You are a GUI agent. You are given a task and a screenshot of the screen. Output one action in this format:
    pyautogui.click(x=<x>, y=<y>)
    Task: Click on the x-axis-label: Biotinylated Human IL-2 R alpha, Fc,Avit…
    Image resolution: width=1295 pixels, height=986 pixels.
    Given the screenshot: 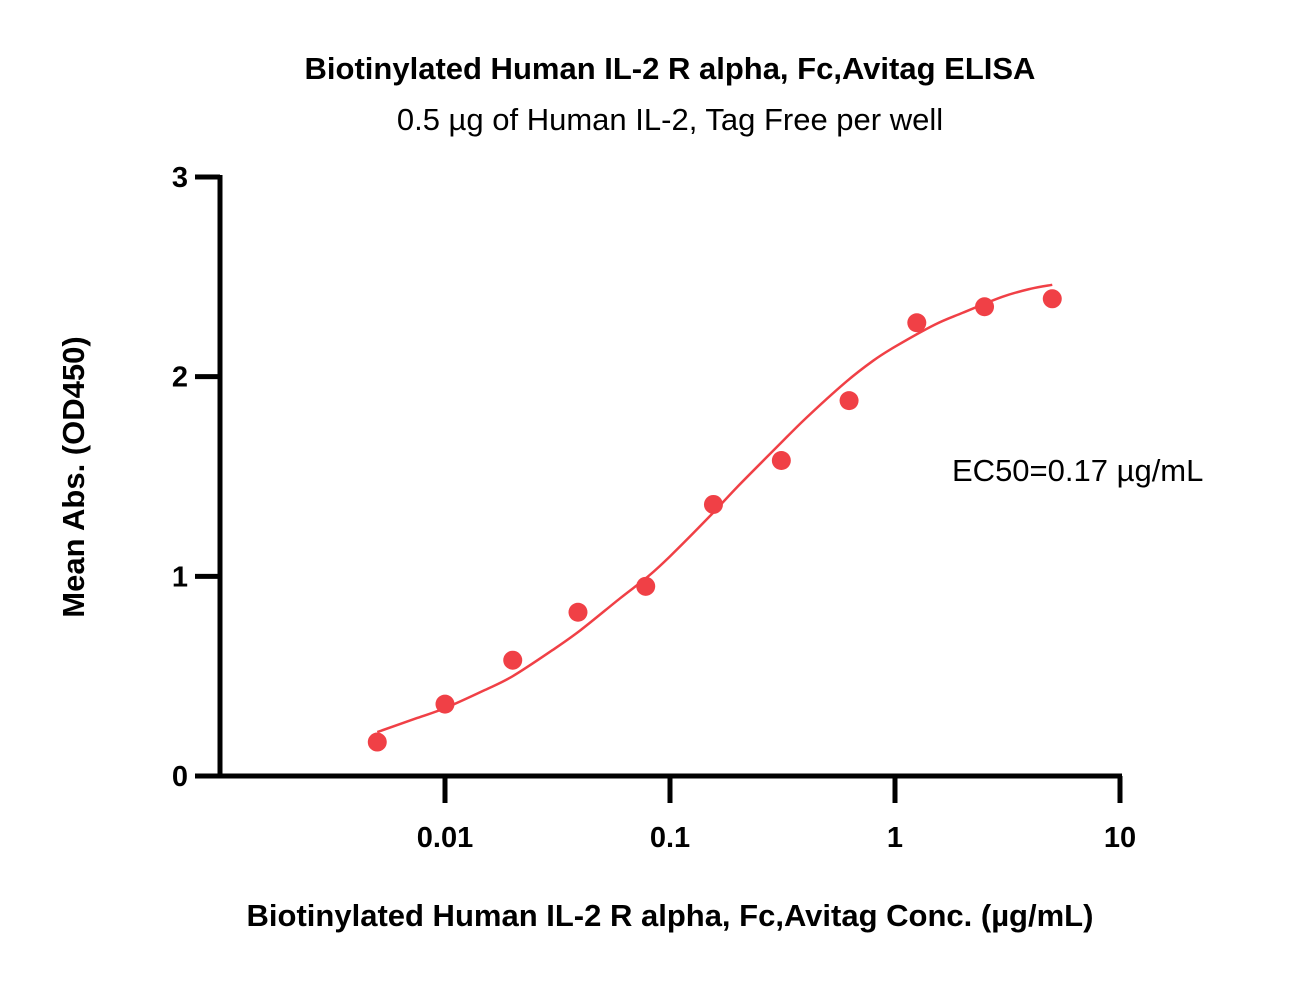 What is the action you would take?
    pyautogui.click(x=670, y=915)
    